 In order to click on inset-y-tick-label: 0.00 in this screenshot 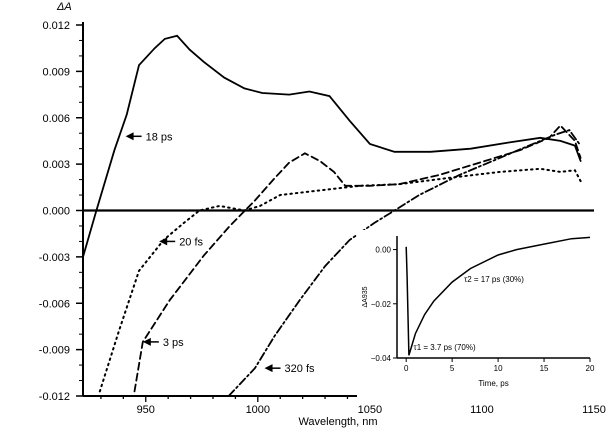, I will do `click(383, 250)`.